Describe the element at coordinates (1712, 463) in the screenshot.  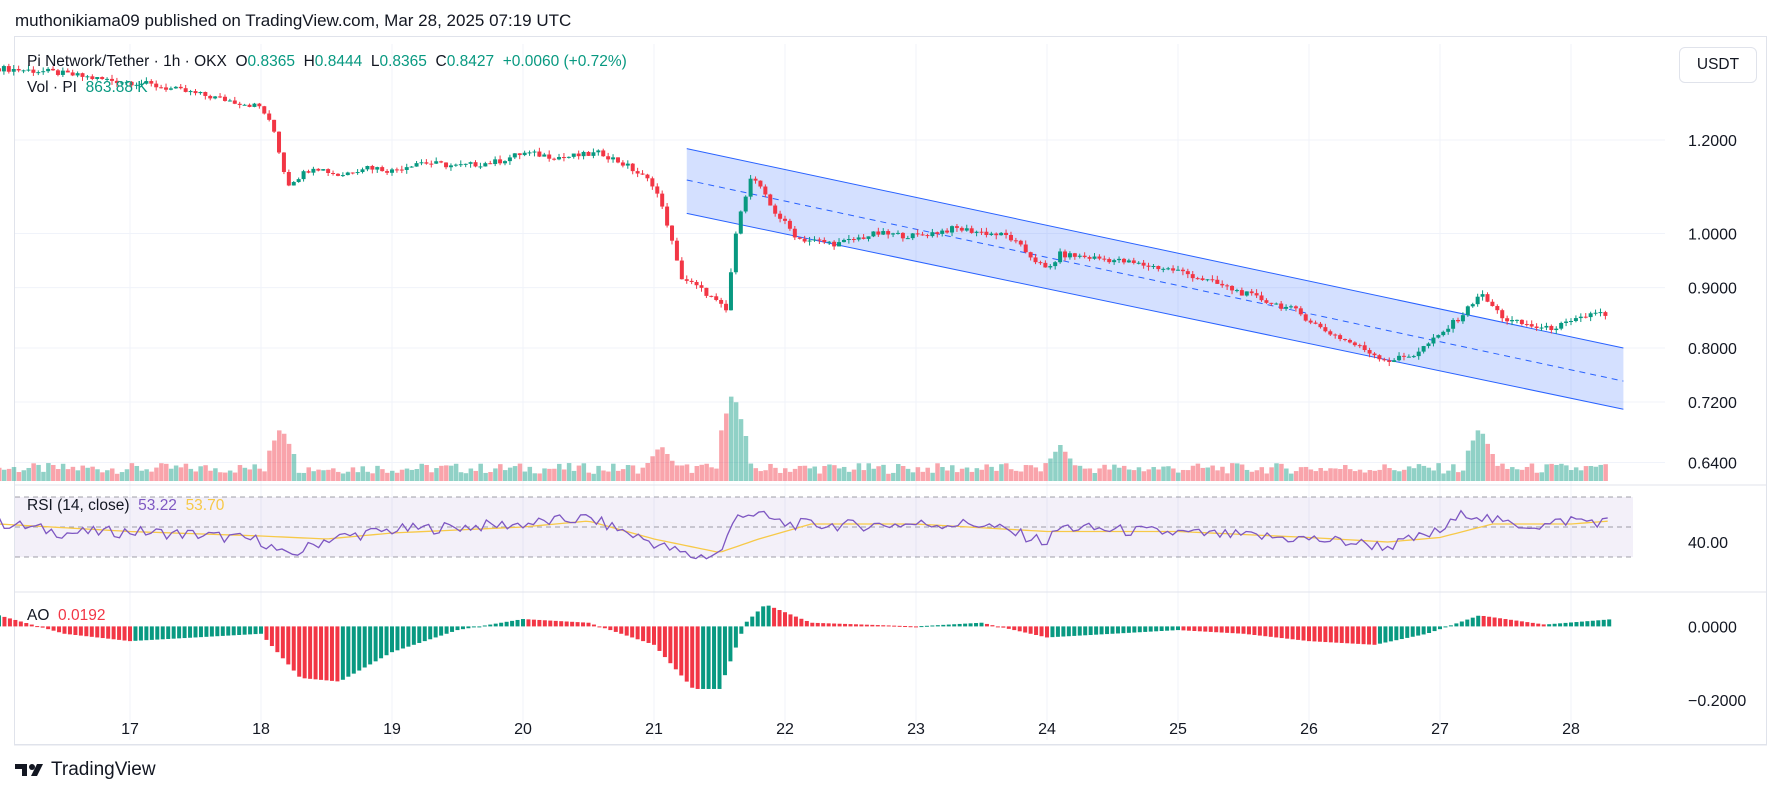
I see `price-tick-label: 0.6400` at that location.